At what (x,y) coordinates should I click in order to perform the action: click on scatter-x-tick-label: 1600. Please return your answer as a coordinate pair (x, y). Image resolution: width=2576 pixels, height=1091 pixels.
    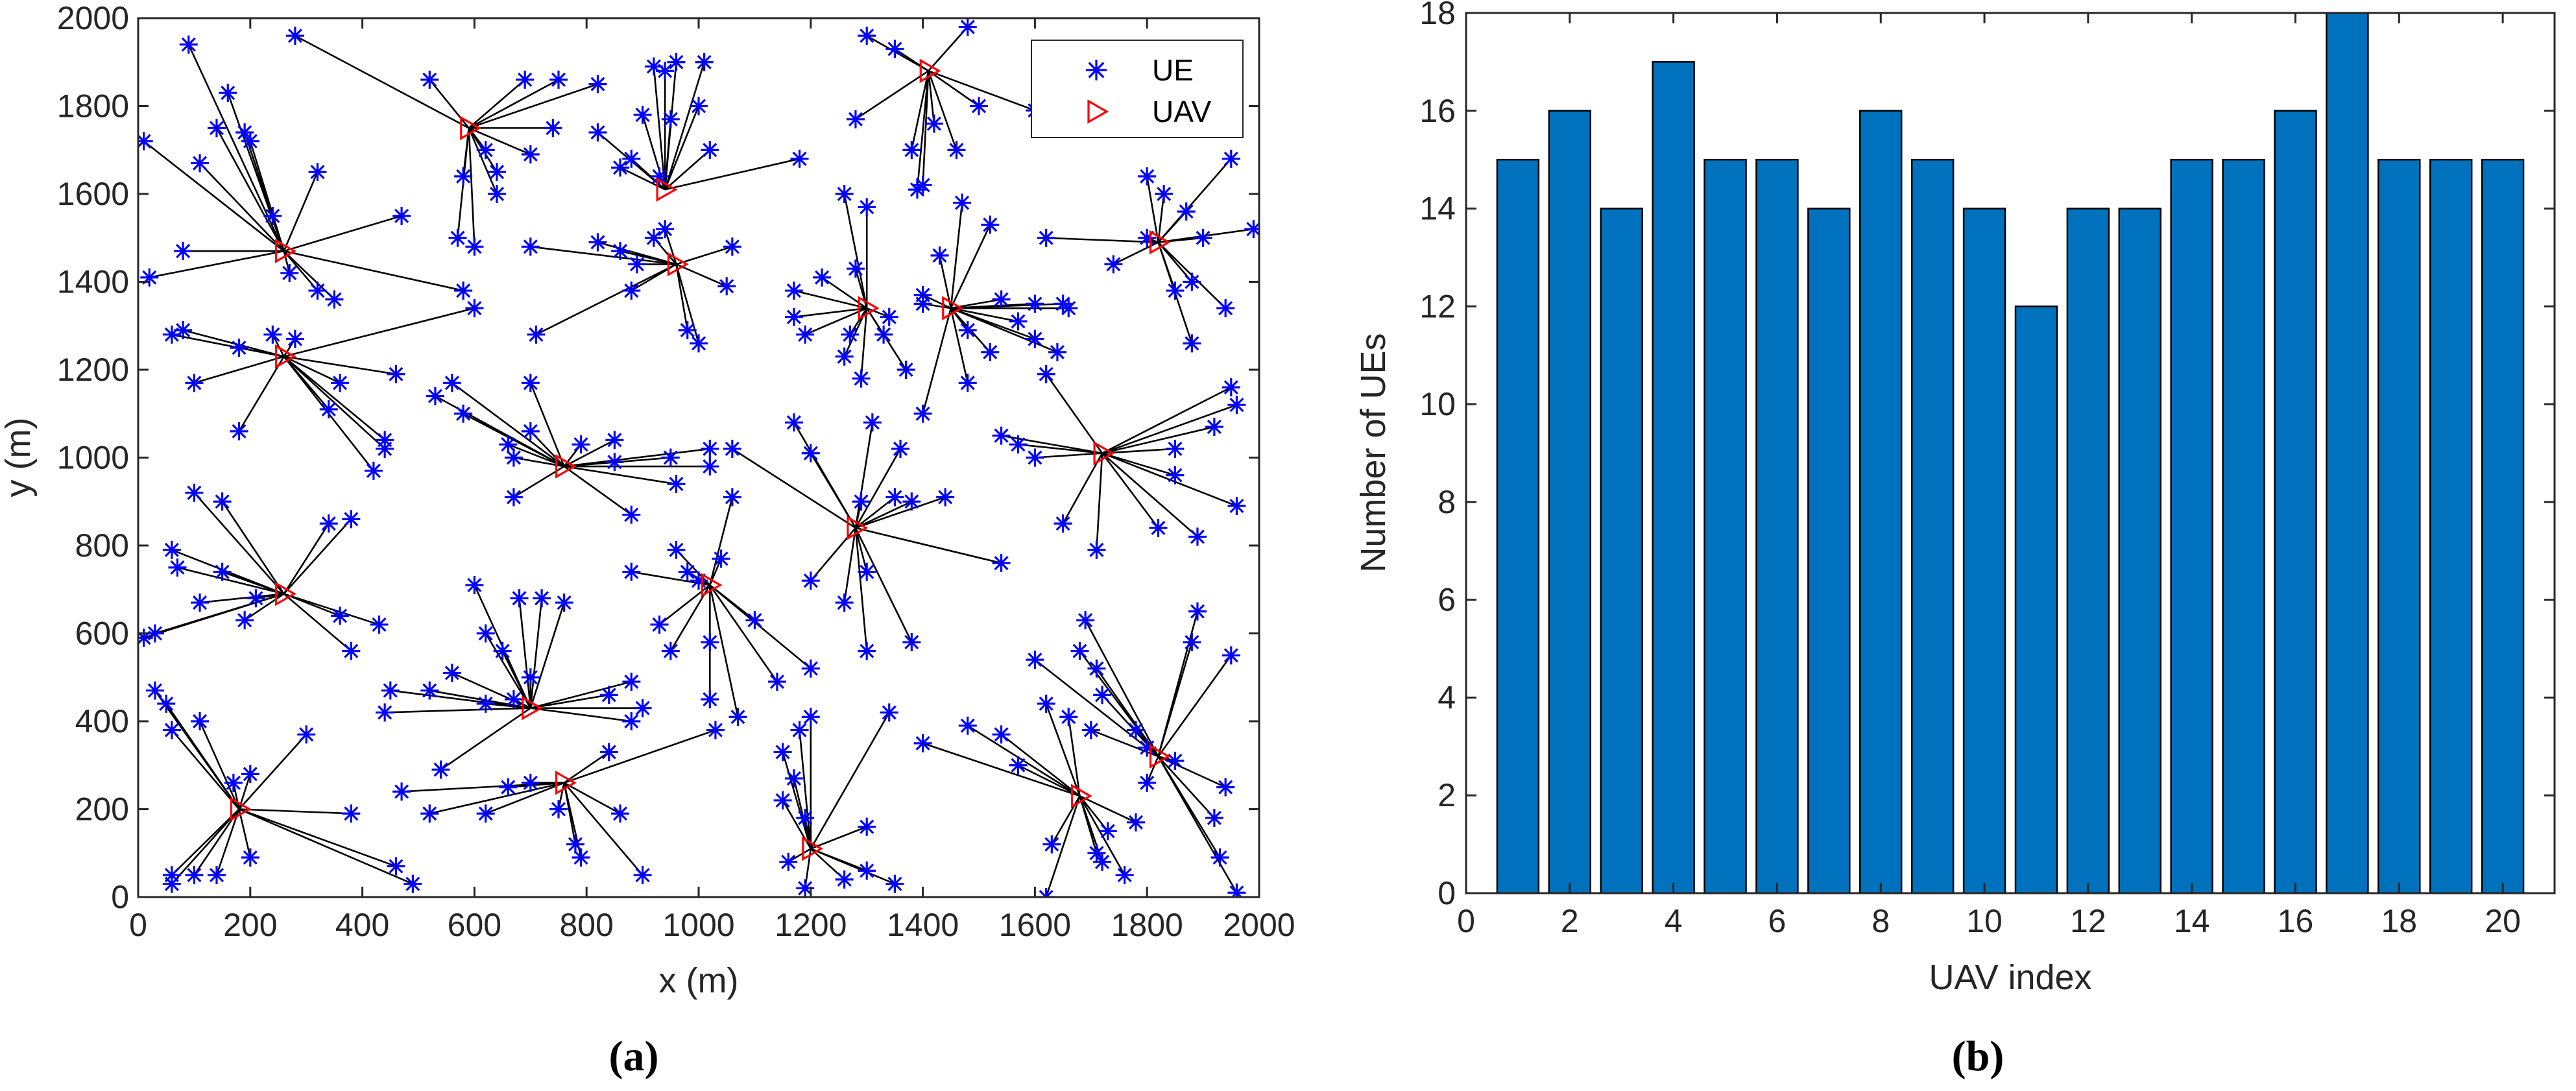
    Looking at the image, I should click on (1035, 925).